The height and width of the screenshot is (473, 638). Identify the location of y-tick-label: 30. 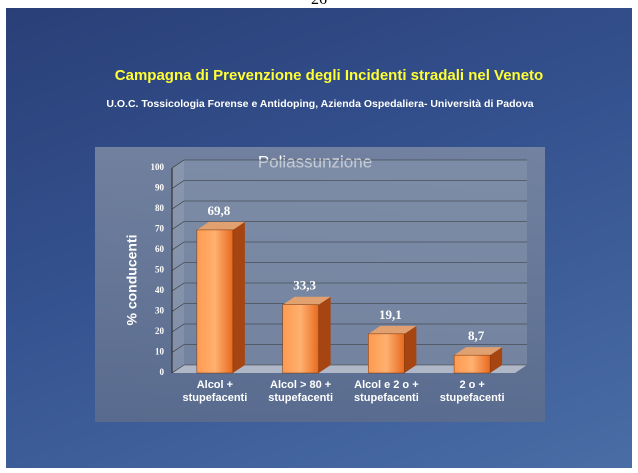
(160, 311).